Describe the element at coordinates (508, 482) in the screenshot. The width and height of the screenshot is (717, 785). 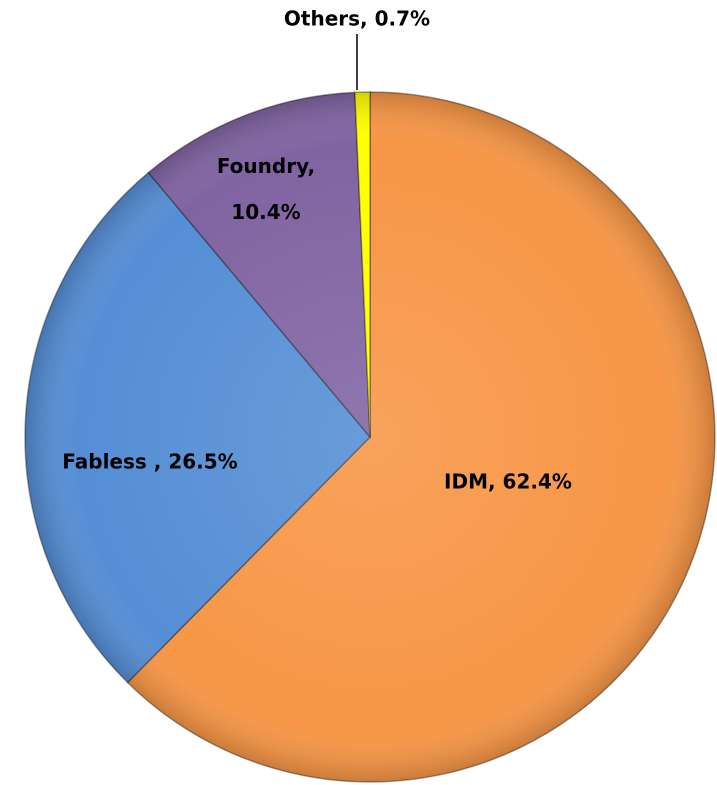
I see `data-label: IDM, 62.4%` at that location.